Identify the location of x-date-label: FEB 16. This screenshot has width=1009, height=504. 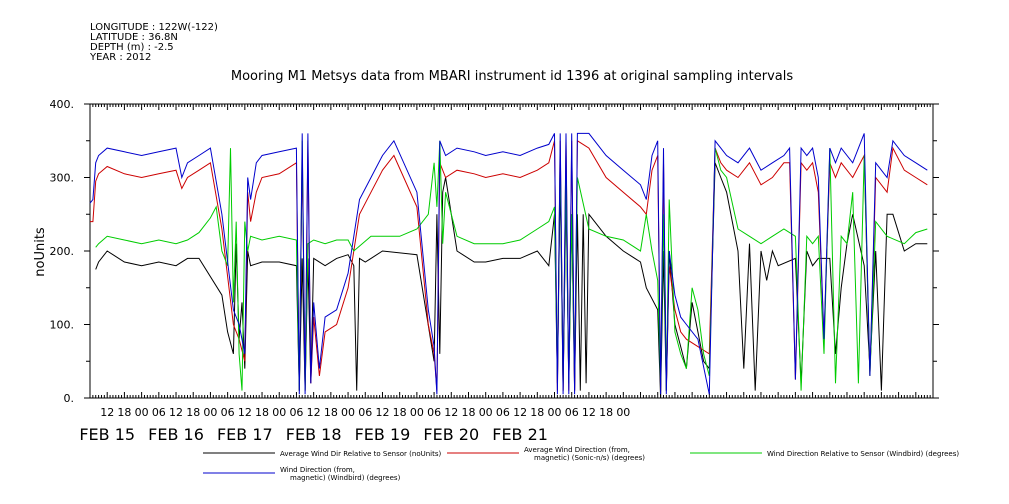
(176, 434).